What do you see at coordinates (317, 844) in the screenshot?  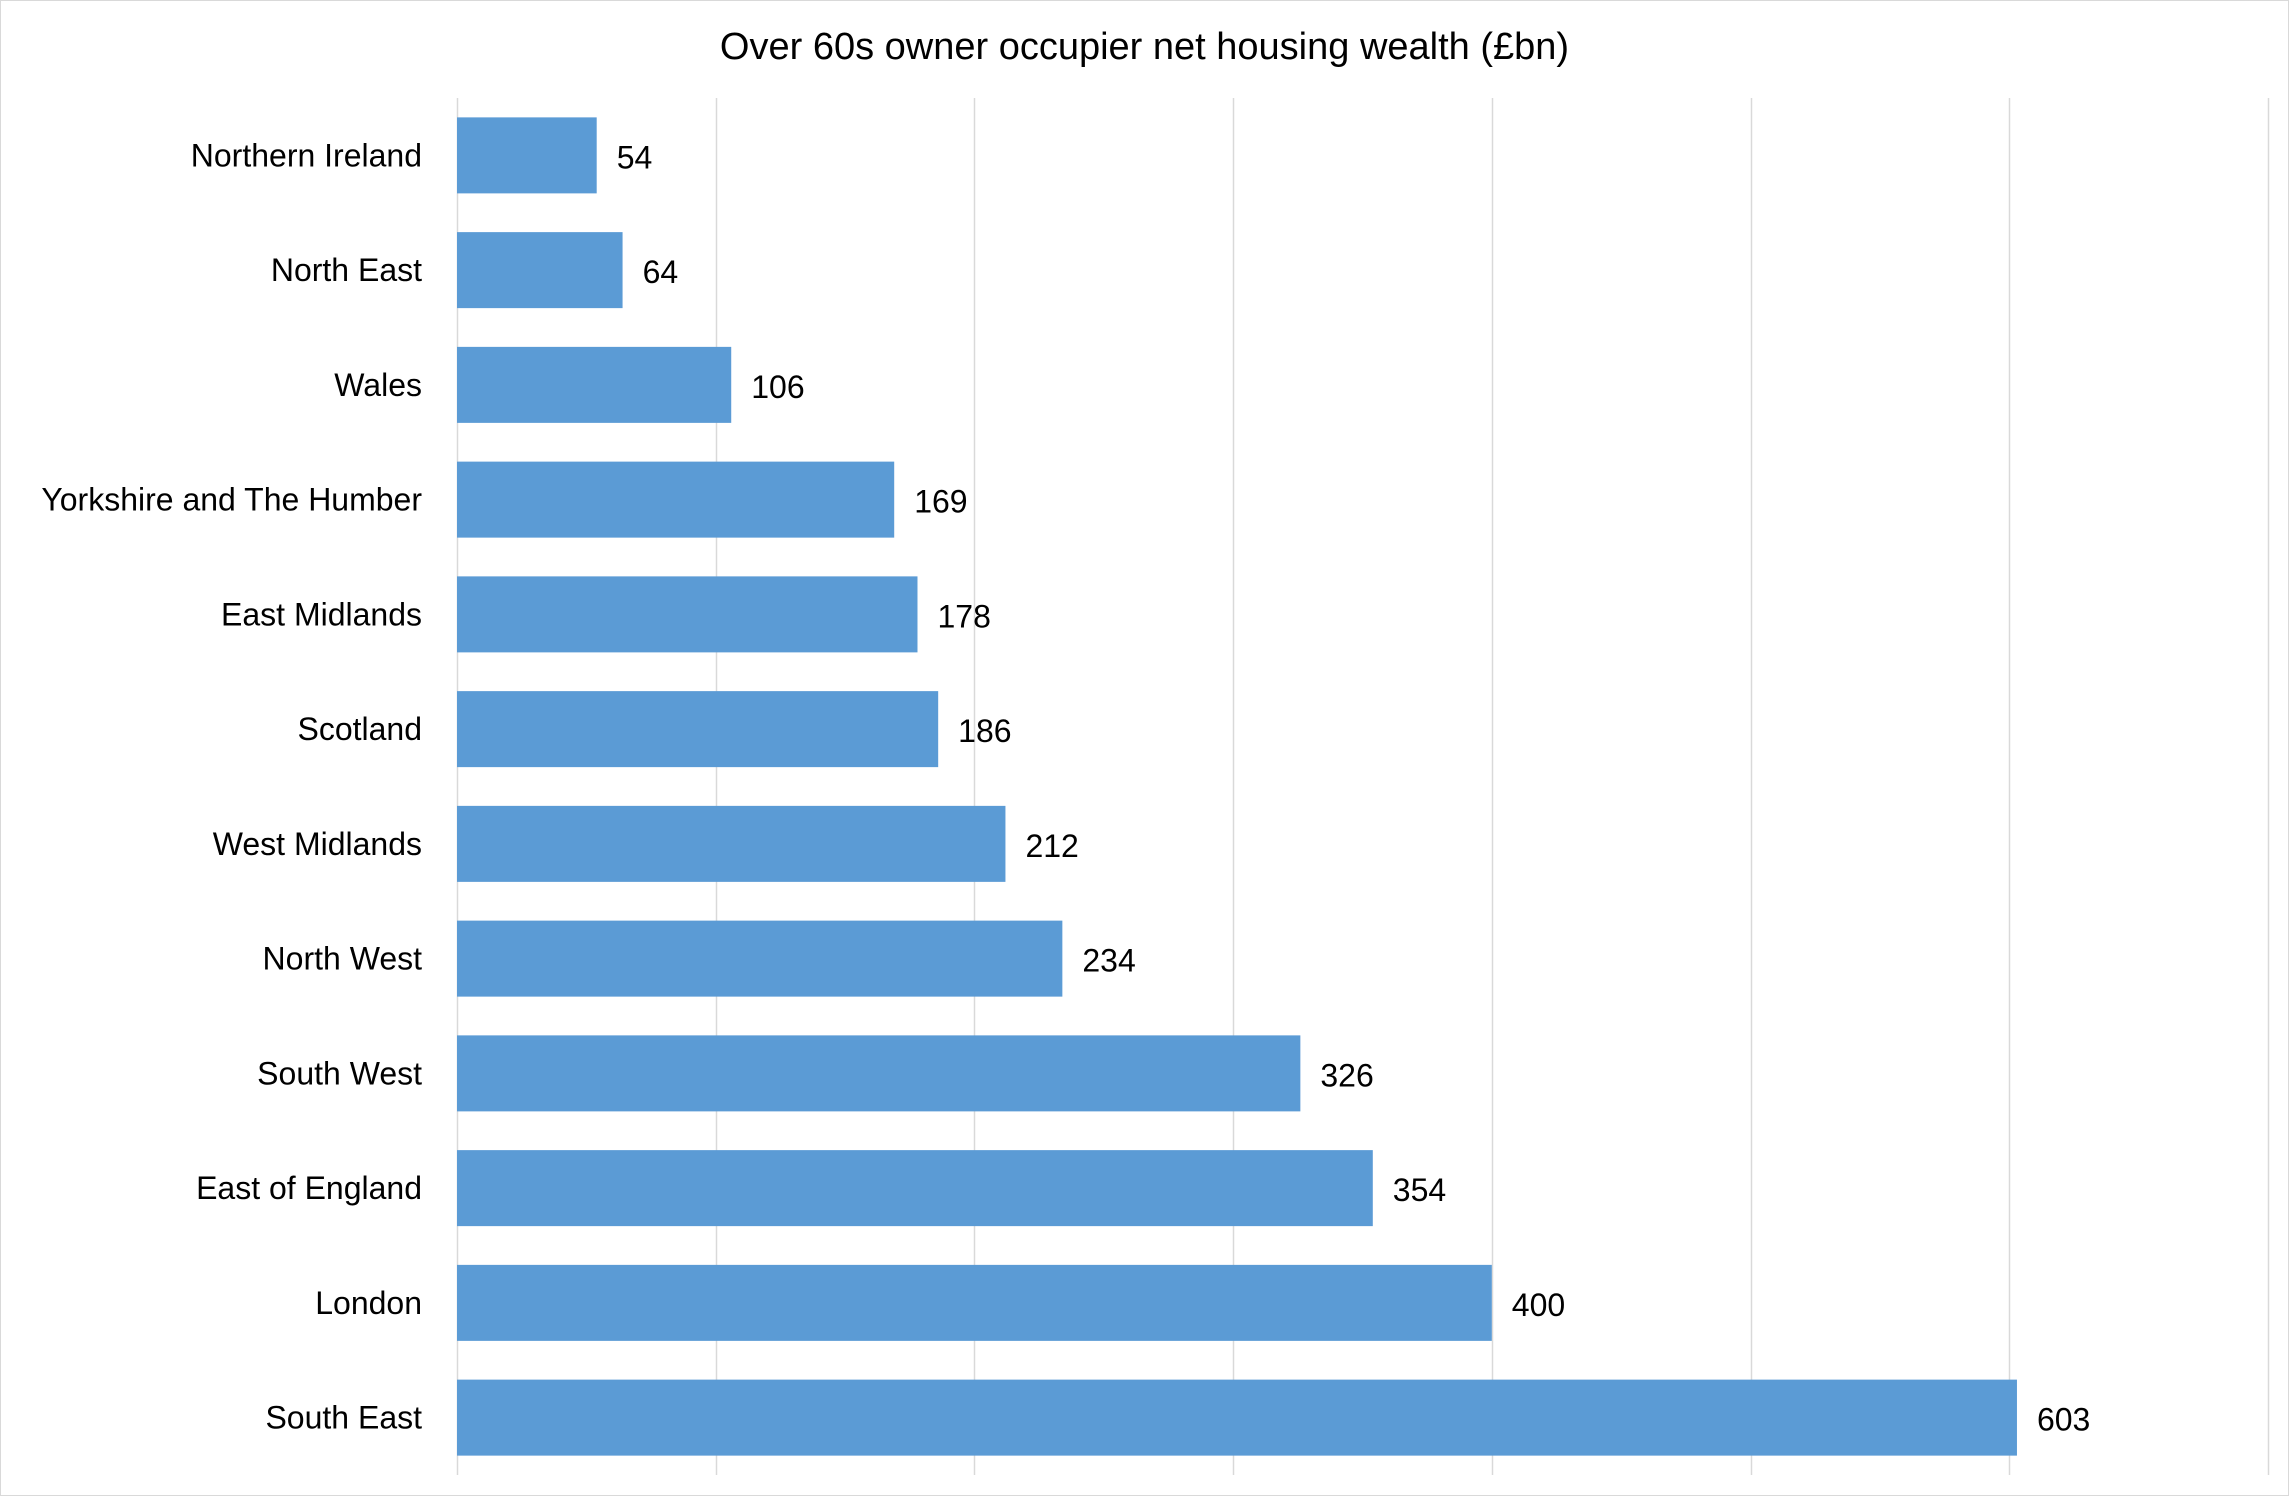 I see `category-label-west-midlands: West Midlands` at bounding box center [317, 844].